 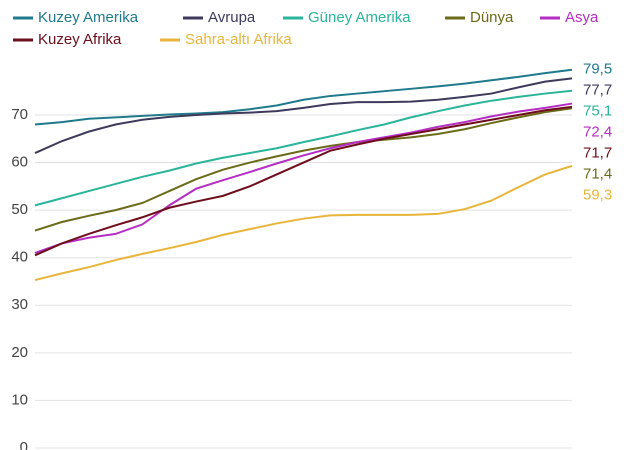 What do you see at coordinates (19, 162) in the screenshot?
I see `y-tick-label: 60` at bounding box center [19, 162].